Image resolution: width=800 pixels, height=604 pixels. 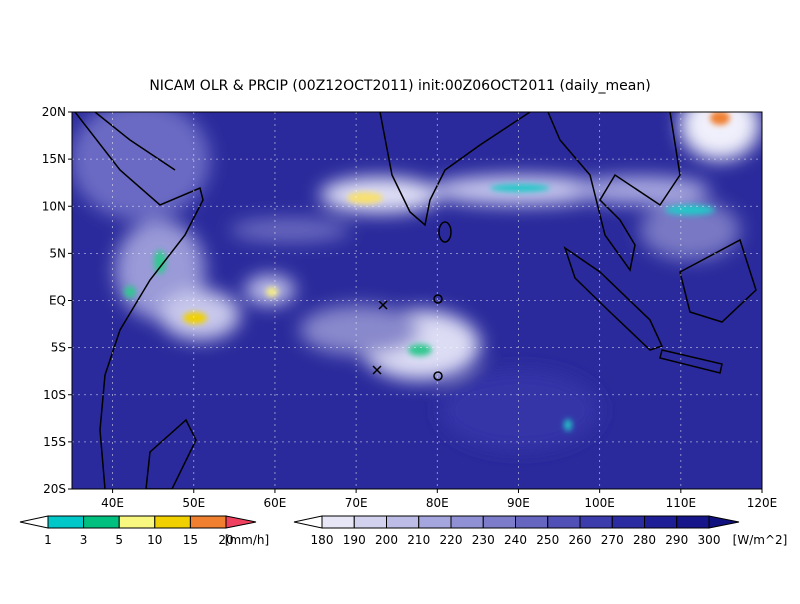 What do you see at coordinates (599, 503) in the screenshot?
I see `lon-label: 100E` at bounding box center [599, 503].